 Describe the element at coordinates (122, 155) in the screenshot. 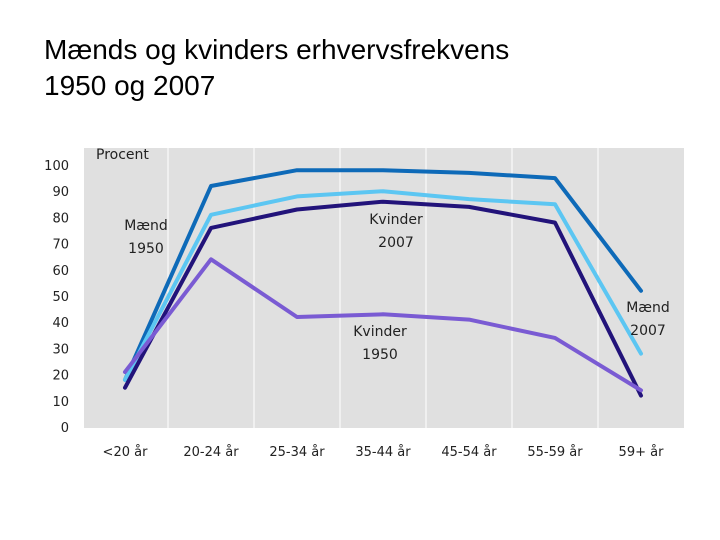

I see `y-axis-title: Procent` at that location.